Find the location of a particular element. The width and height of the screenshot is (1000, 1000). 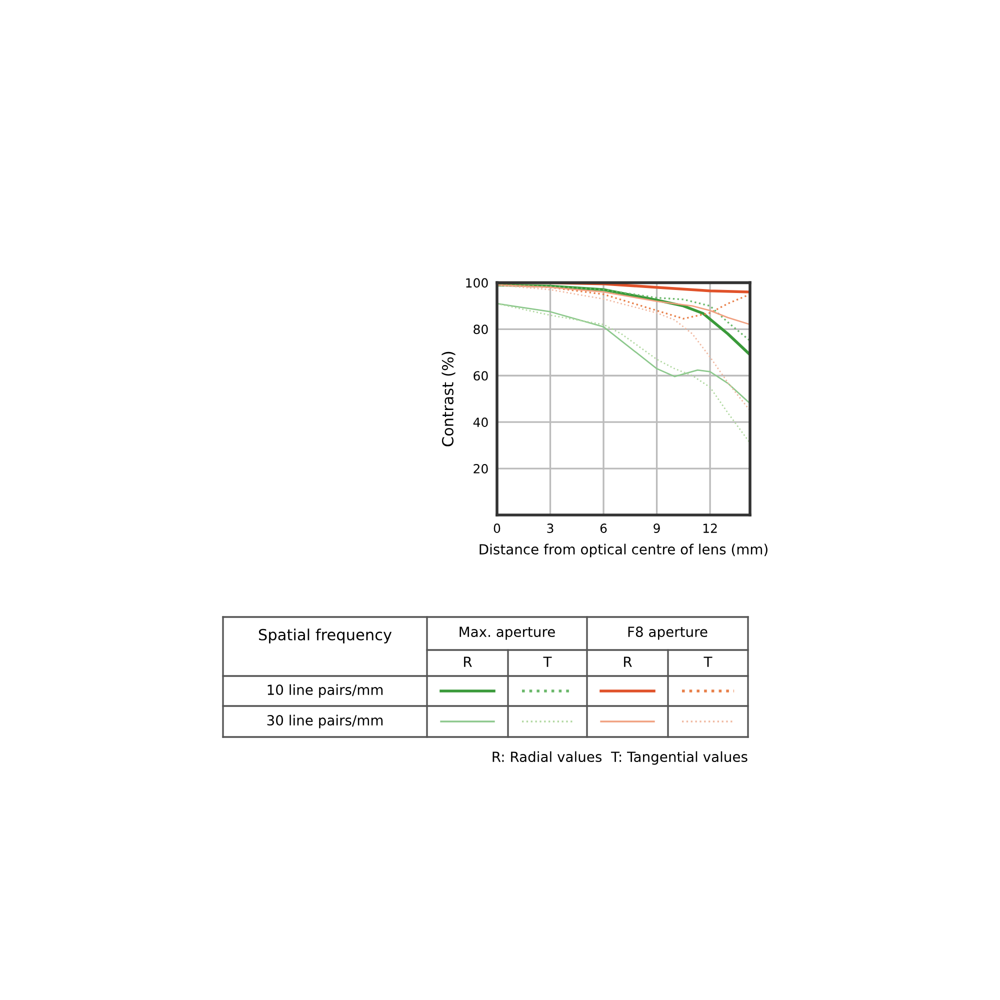

y-tick-label: 80 is located at coordinates (481, 329).